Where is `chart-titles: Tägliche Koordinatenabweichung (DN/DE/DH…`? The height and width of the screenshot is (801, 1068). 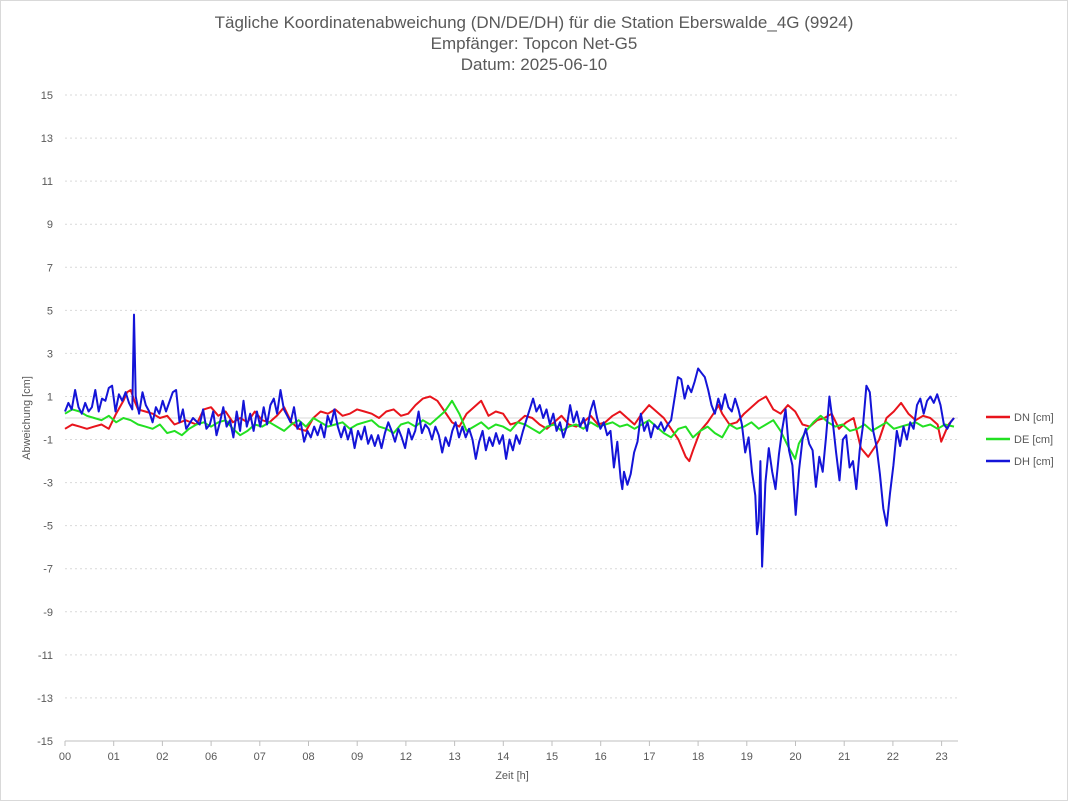
chart-titles: Tägliche Koordinatenabweichung (DN/DE/DH… is located at coordinates (534, 43).